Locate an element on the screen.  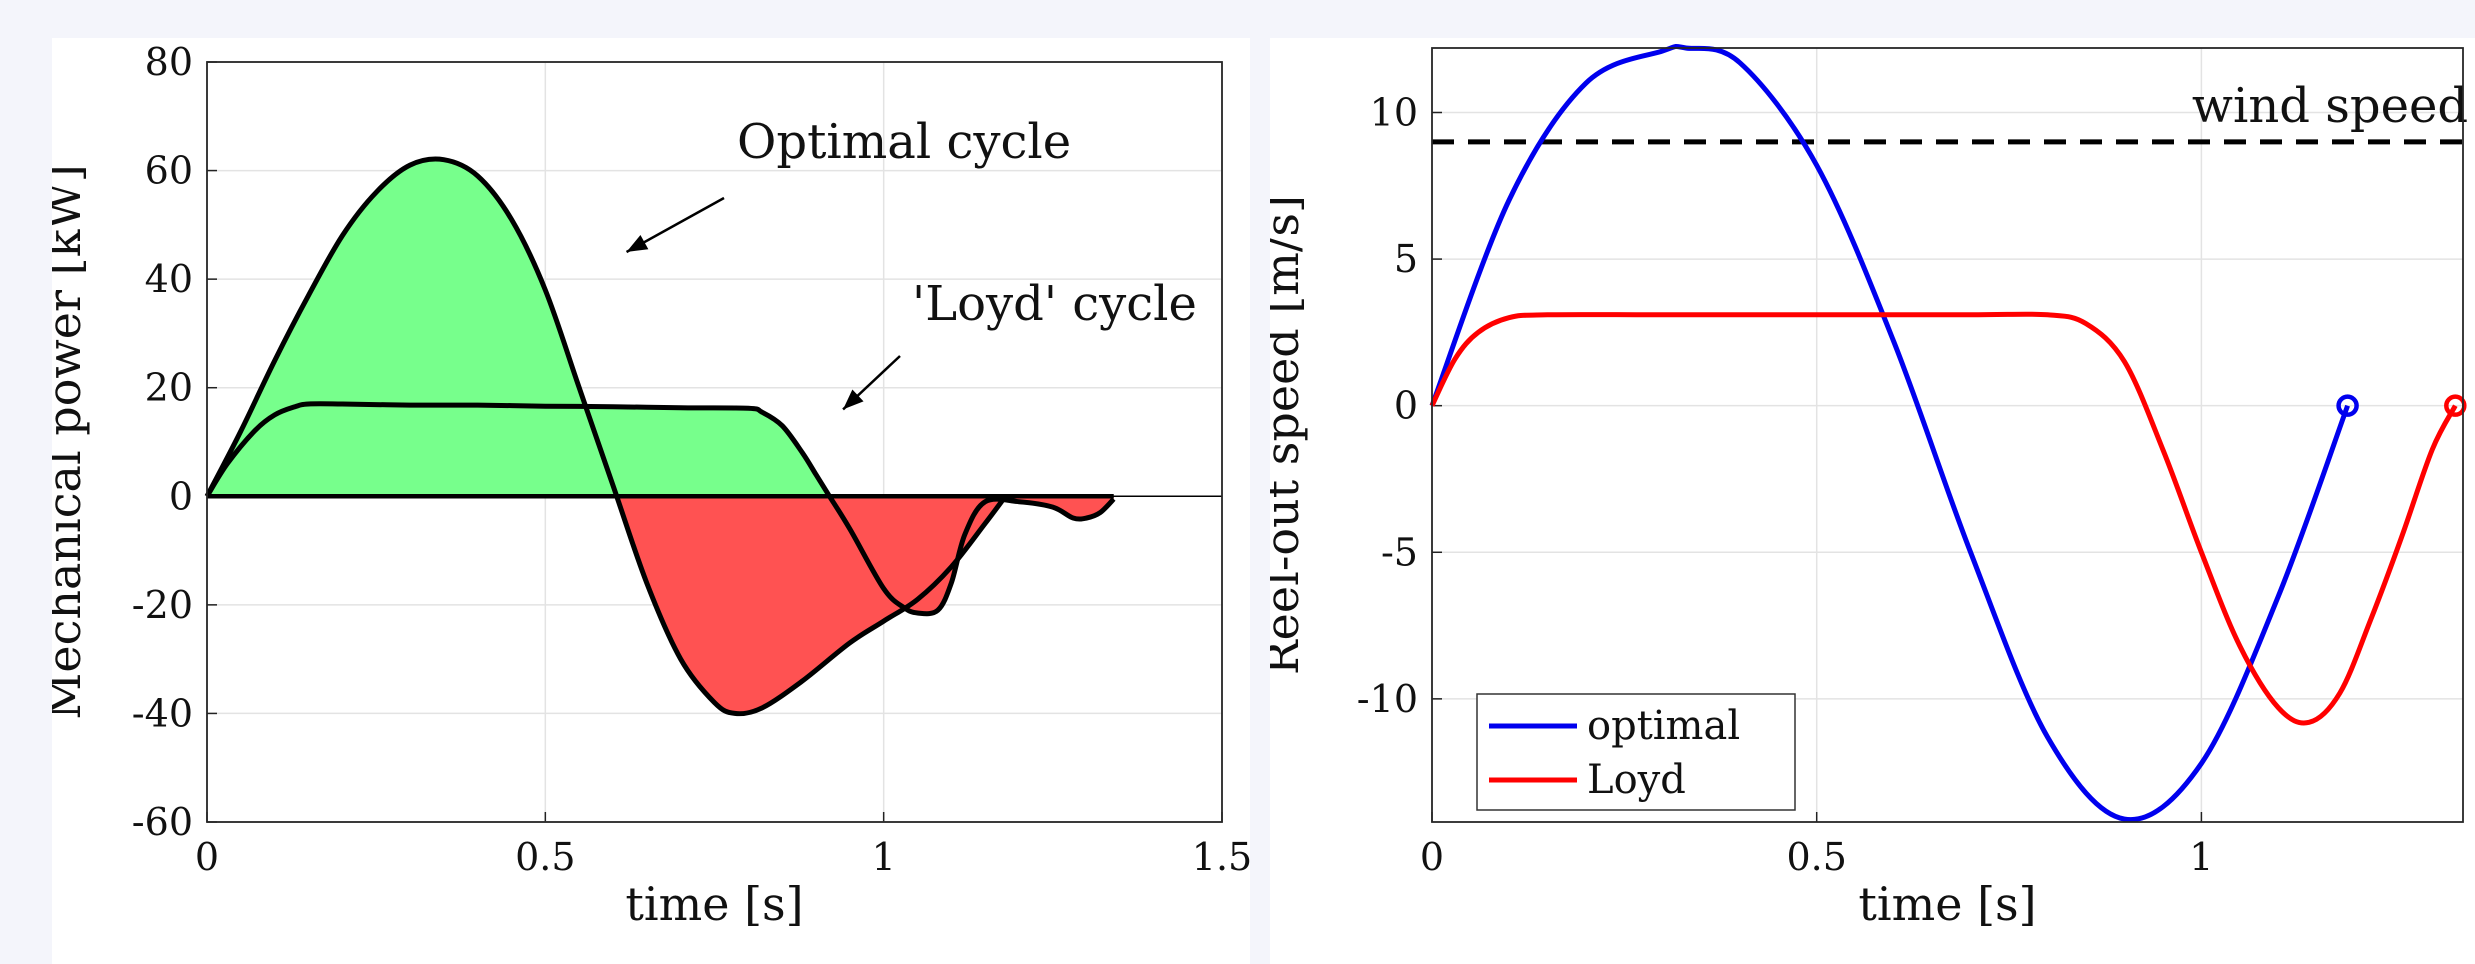
y-tick-label: 40 is located at coordinates (169, 279).